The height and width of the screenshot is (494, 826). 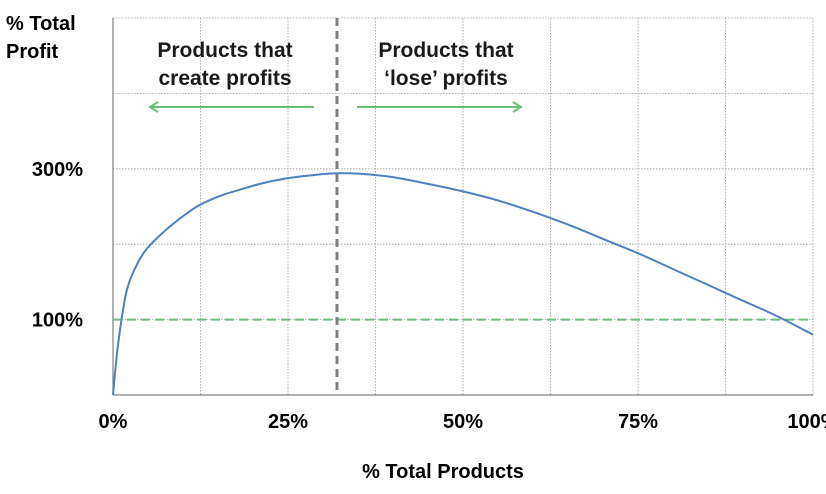 I want to click on annotation-create-profits-line-2: create profits, so click(x=224, y=78).